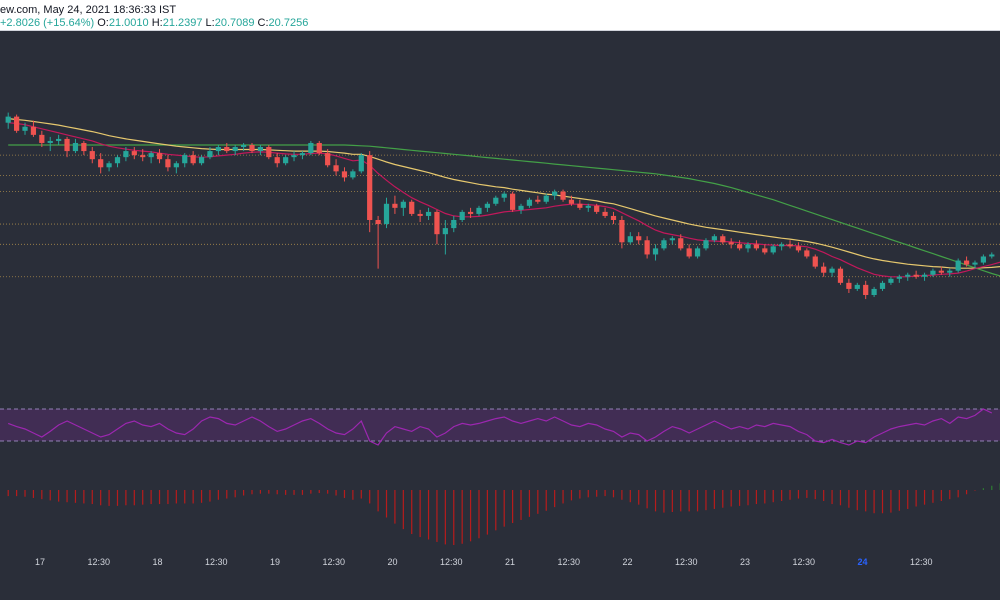  I want to click on time-axis-label: 18, so click(157, 562).